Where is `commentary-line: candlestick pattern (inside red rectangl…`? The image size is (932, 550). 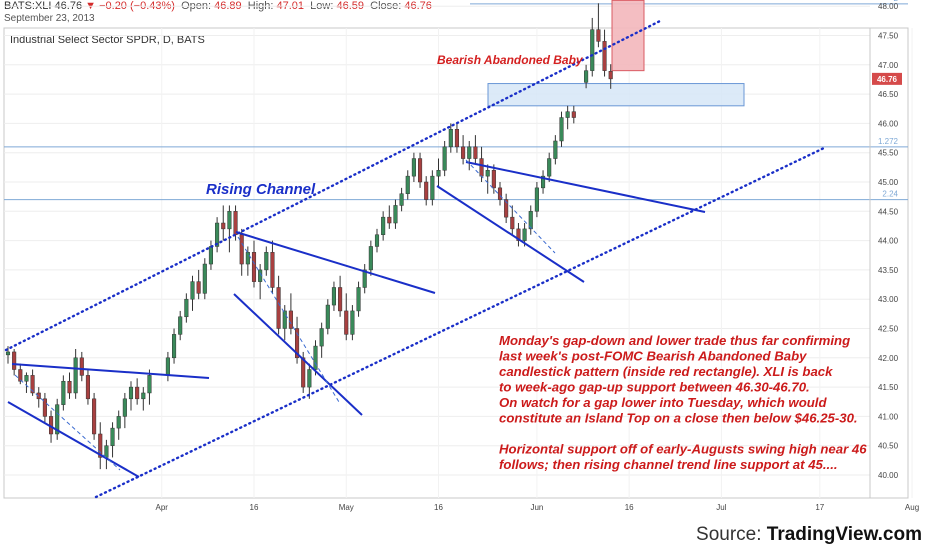 commentary-line: candlestick pattern (inside red rectangl… is located at coordinates (666, 371).